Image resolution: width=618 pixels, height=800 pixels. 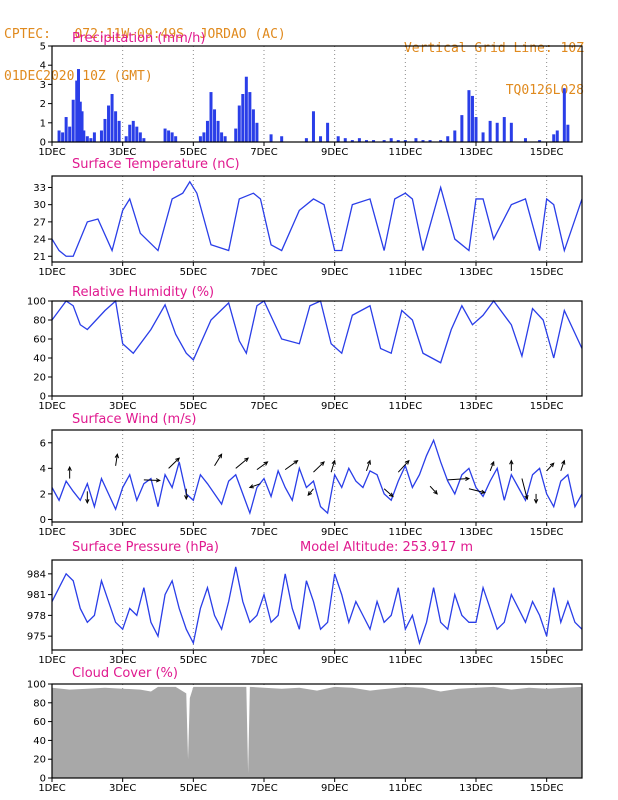 What do you see at coordinates (386, 547) in the screenshot?
I see `panel-subtitle: Model Altitude: 253.917 m` at bounding box center [386, 547].